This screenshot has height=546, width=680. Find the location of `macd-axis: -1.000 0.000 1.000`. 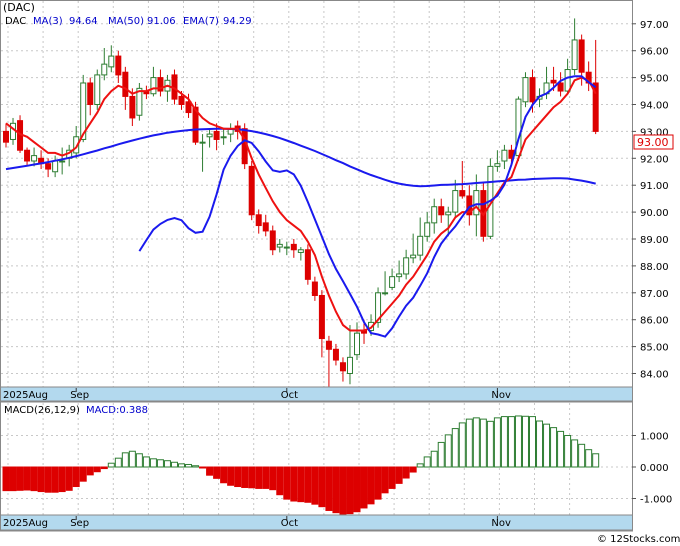

macd-axis: -1.000 0.000 1.000 is located at coordinates (652, 469).